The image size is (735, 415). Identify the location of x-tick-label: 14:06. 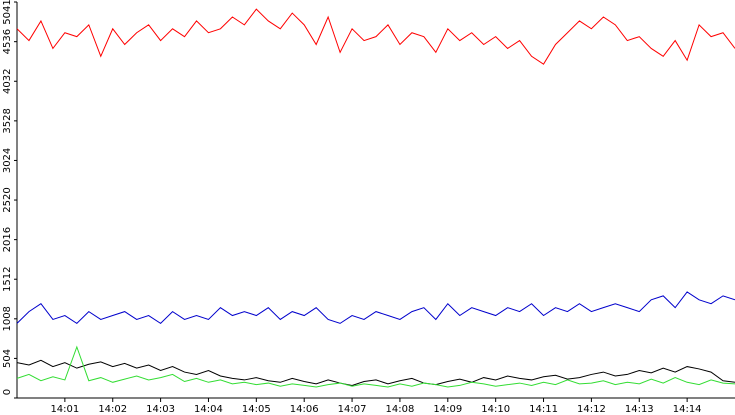
(304, 409).